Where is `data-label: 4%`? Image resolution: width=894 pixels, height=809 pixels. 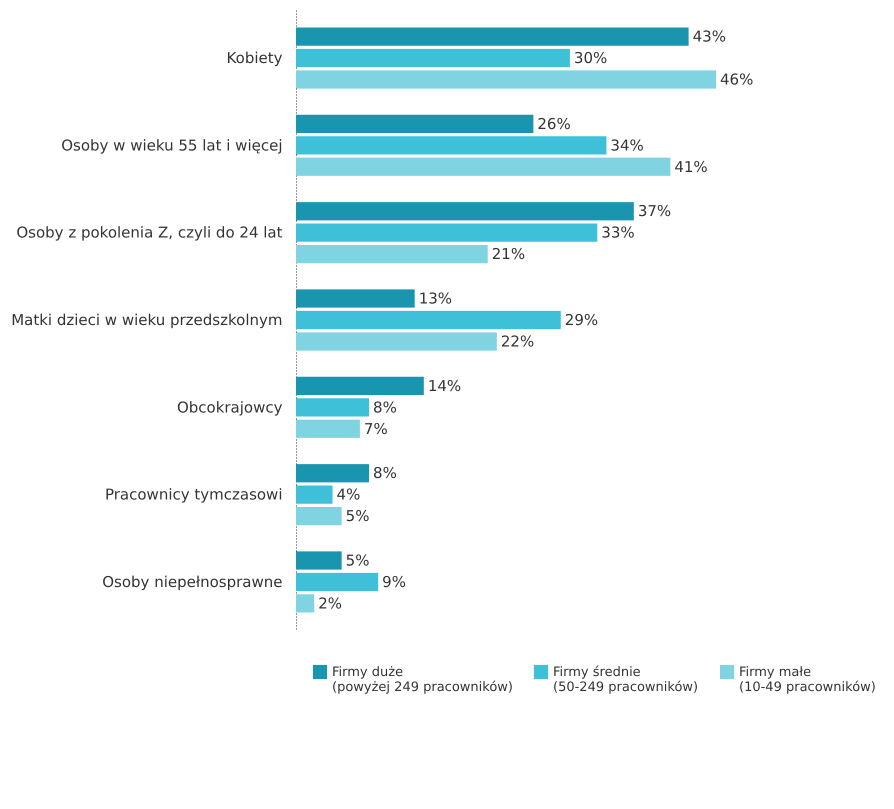
data-label: 4% is located at coordinates (348, 495).